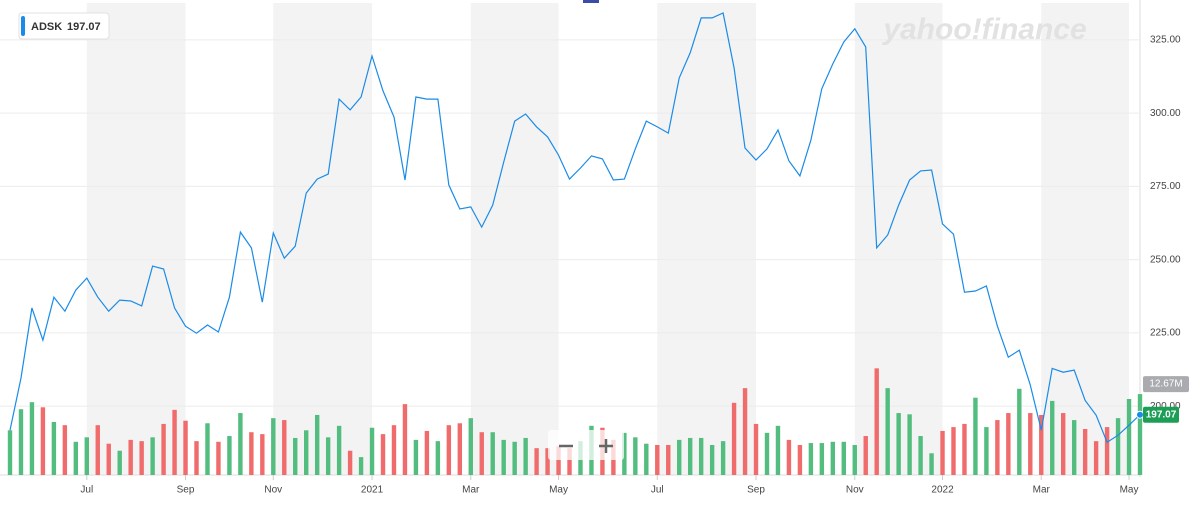 Image resolution: width=1201 pixels, height=505 pixels. Describe the element at coordinates (23, 26) in the screenshot. I see `legend-swatch` at that location.